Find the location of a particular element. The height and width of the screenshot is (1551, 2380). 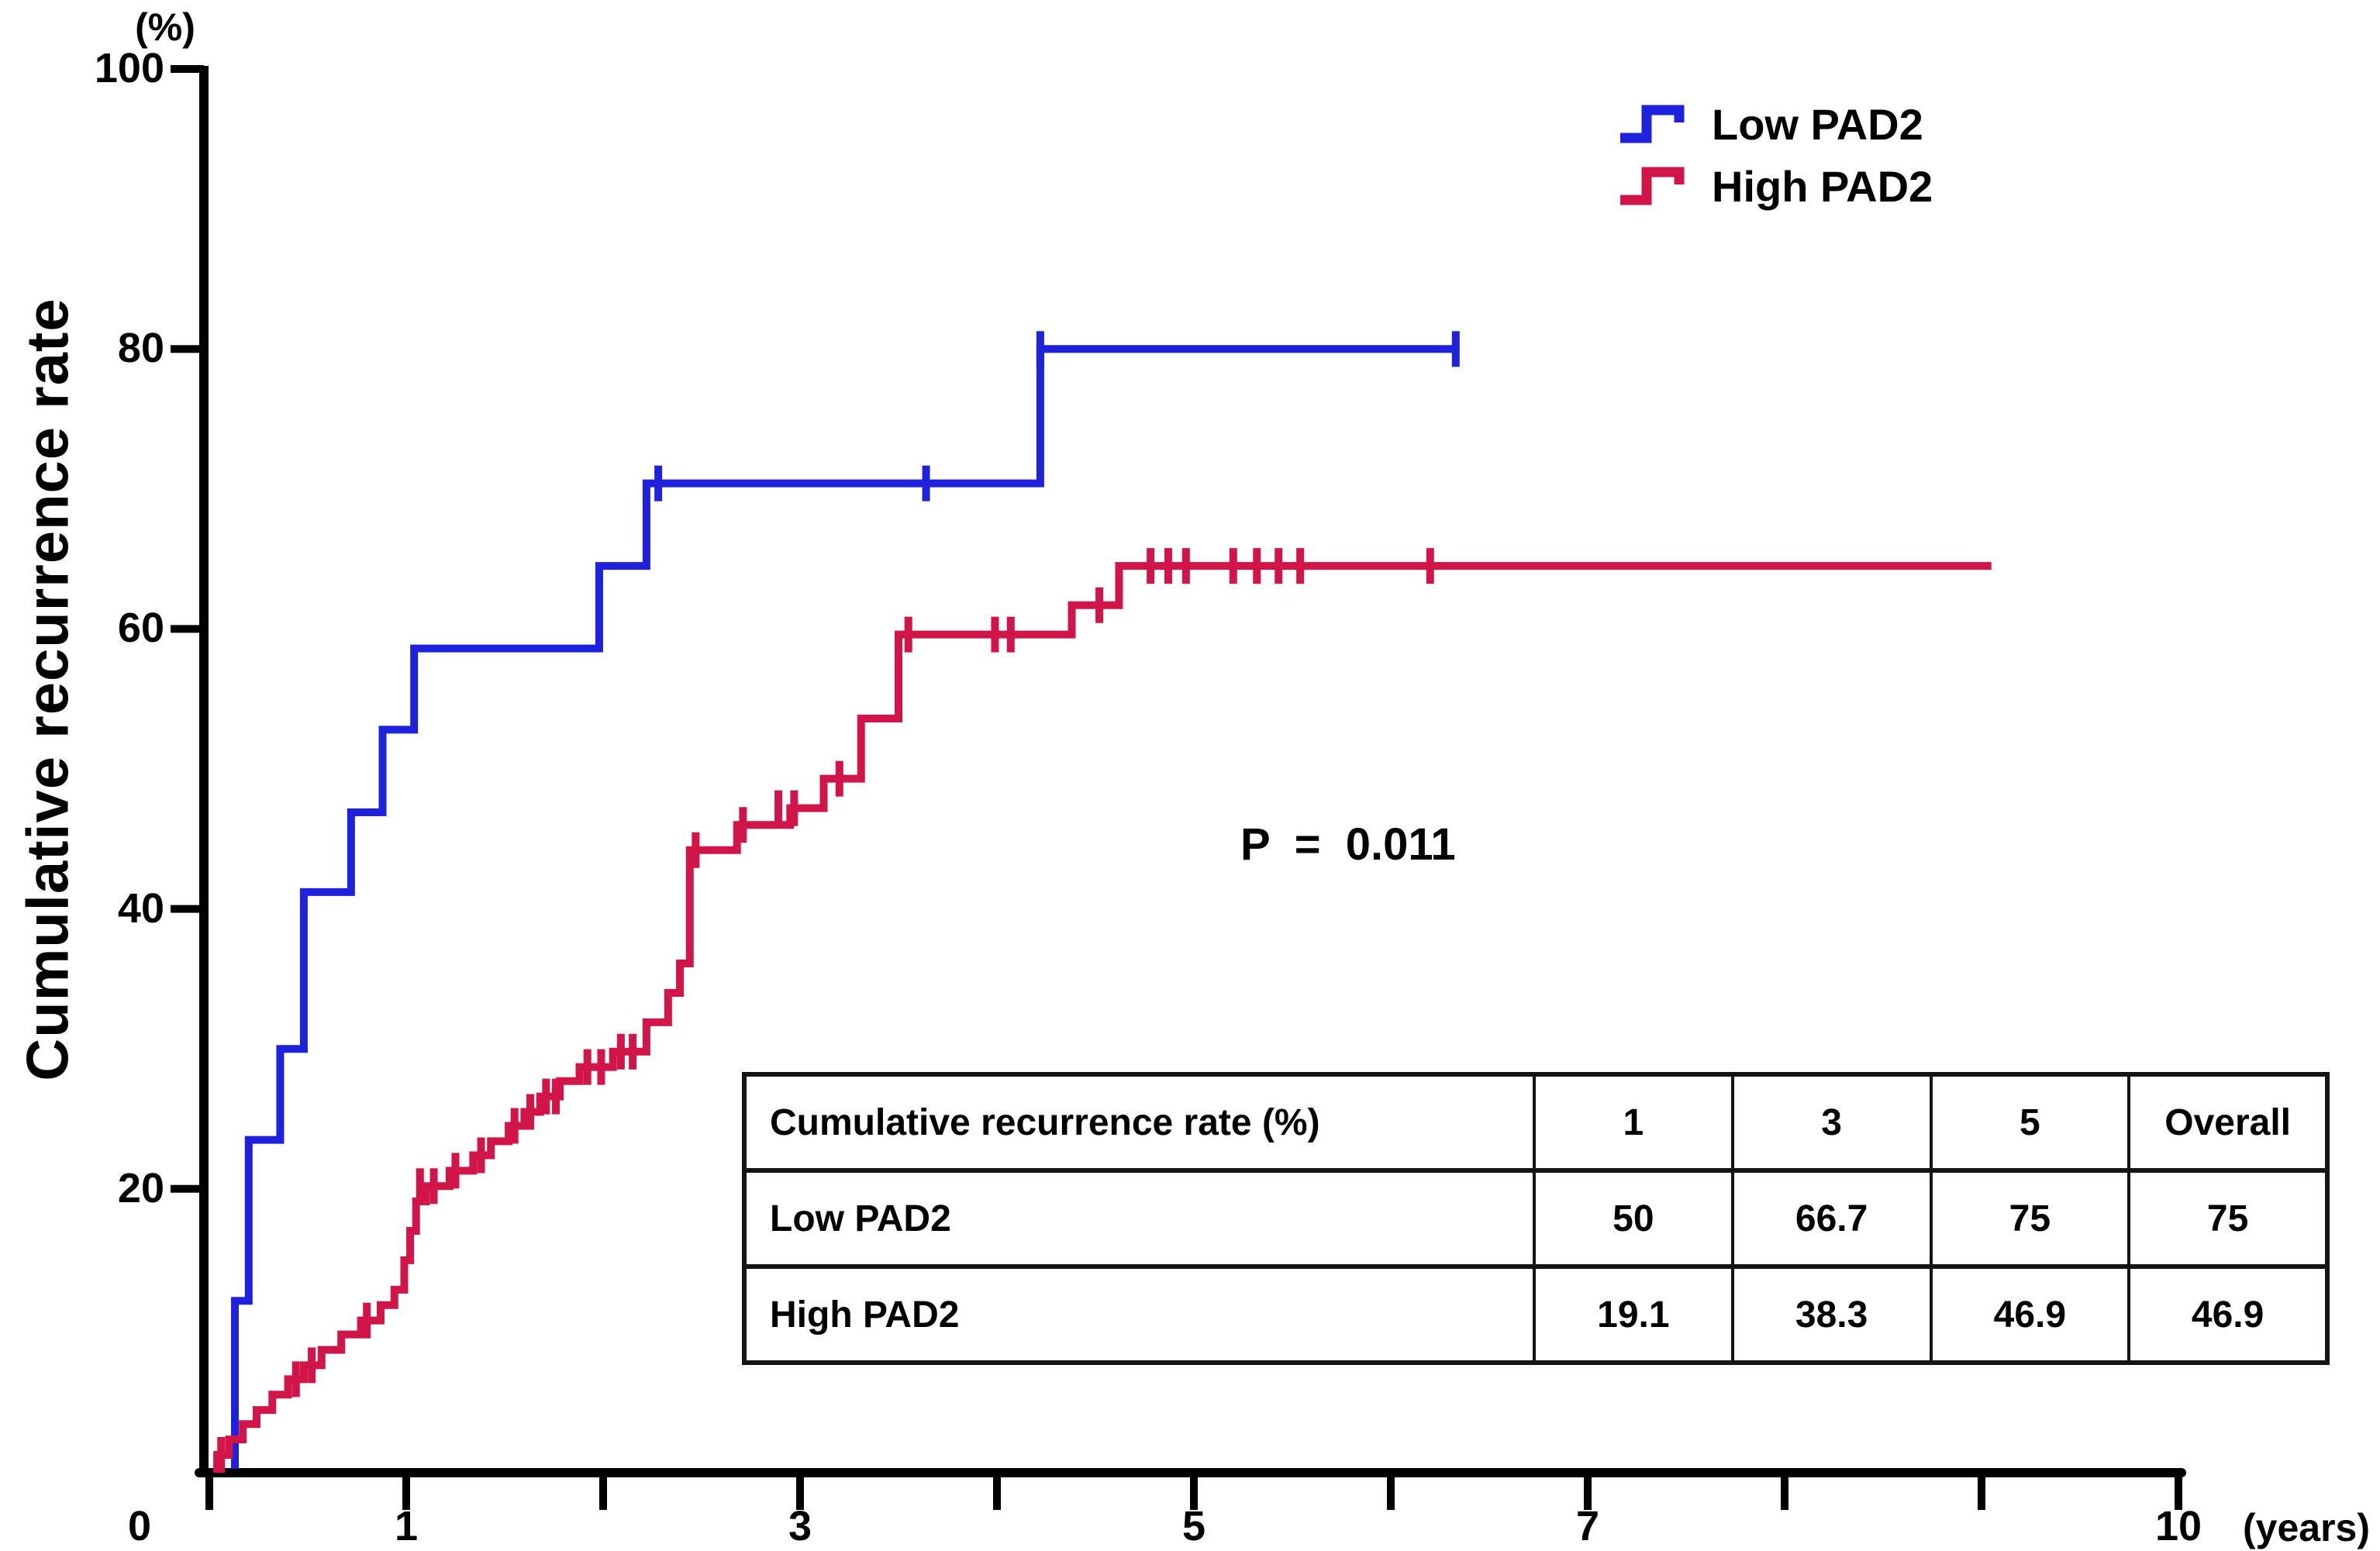

y-tick-label-100: 100 is located at coordinates (129, 68).